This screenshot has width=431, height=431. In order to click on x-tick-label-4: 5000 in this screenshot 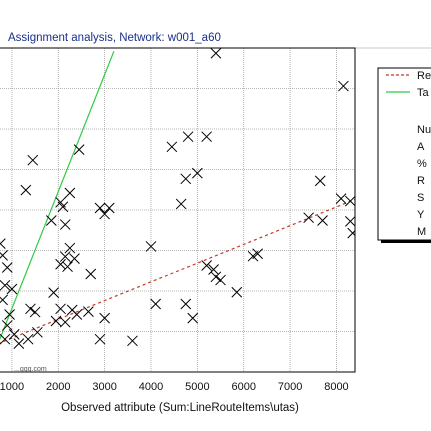, I will do `click(197, 387)`.